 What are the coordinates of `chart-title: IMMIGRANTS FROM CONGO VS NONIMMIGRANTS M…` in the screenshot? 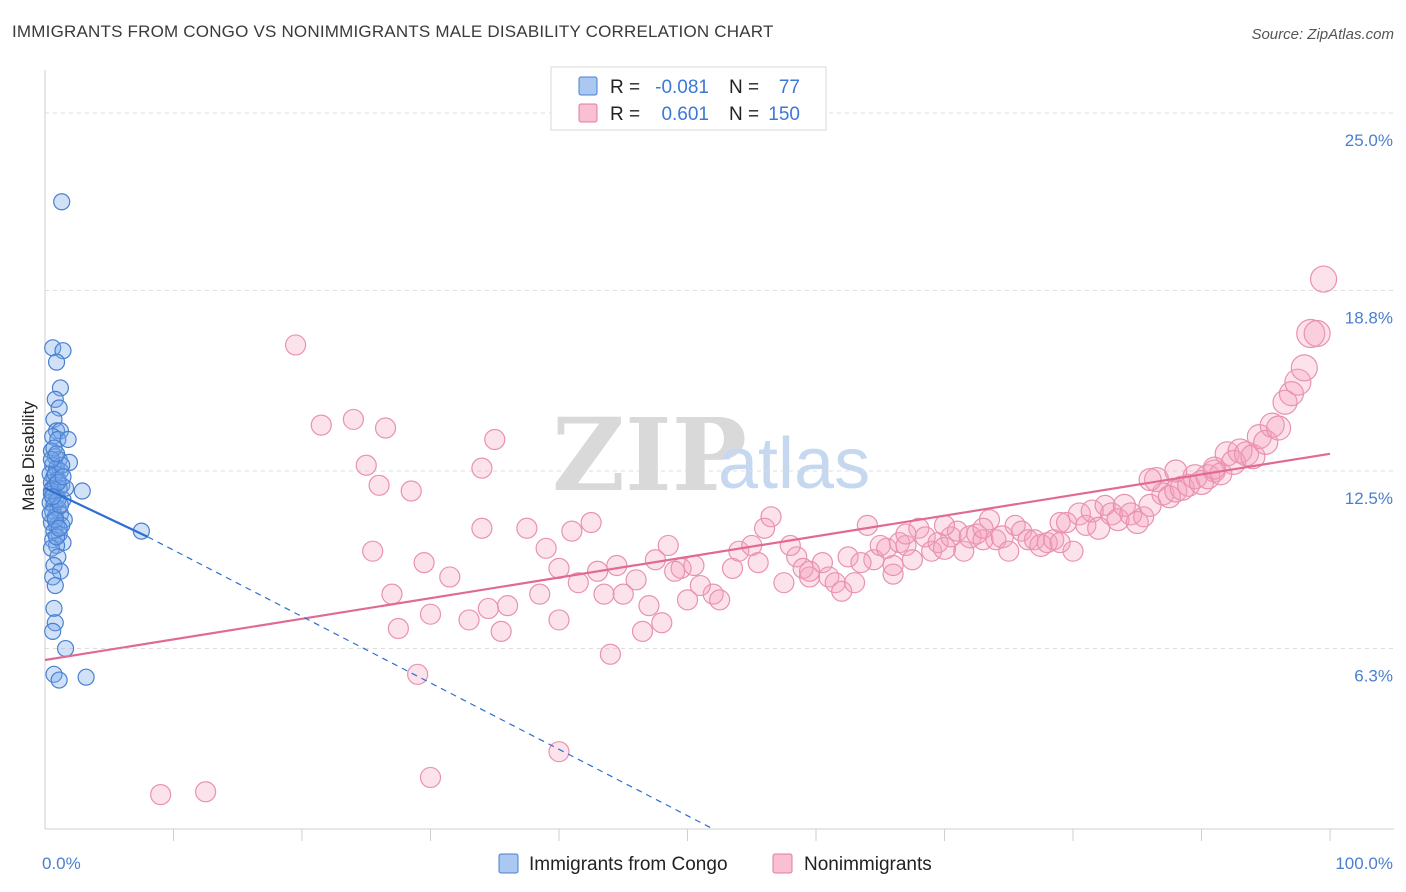 It's located at (393, 31).